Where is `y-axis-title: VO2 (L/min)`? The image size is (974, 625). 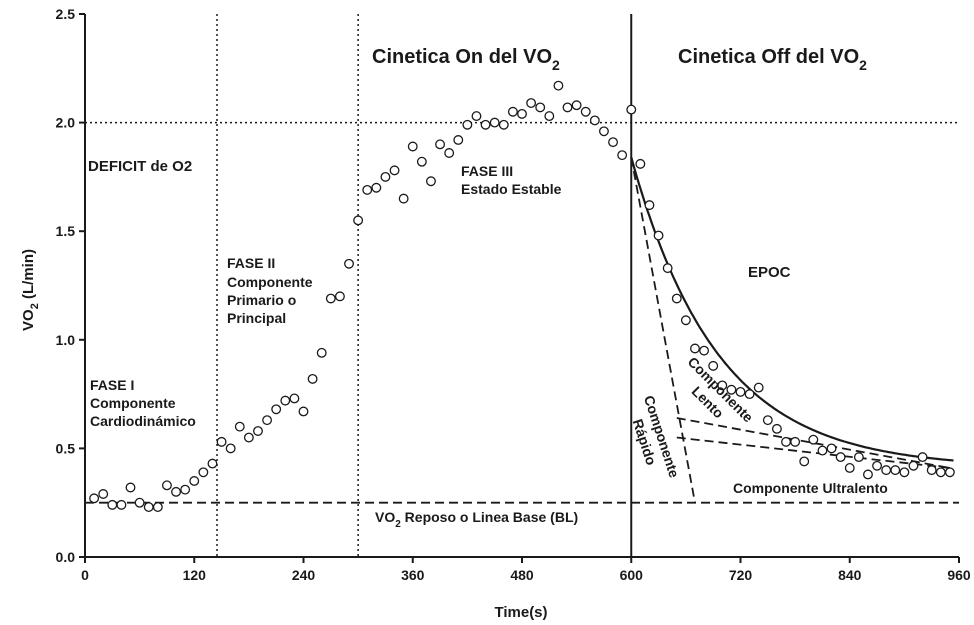
y-axis-title: VO2 (L/min) is located at coordinates (30, 290).